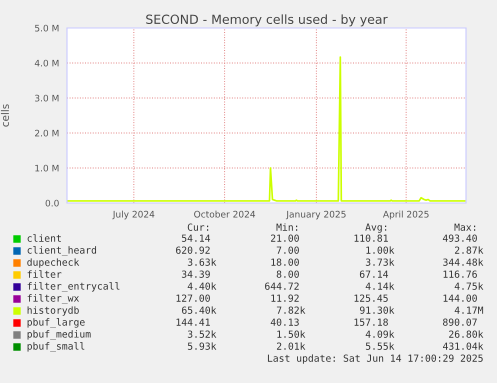 This screenshot has width=497, height=383. I want to click on text: 127.00 11.92 125.45 144.00, so click(326, 298).